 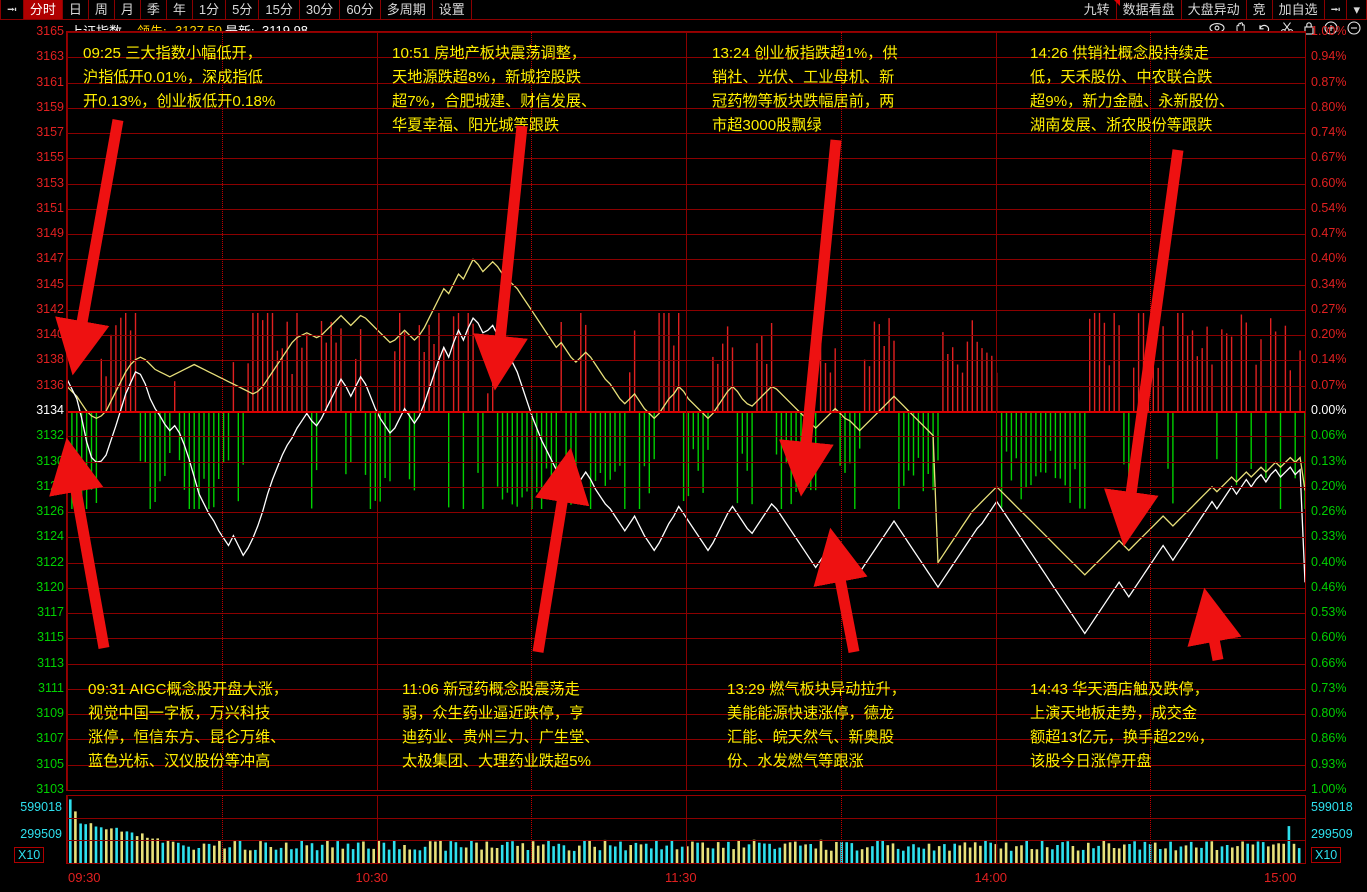 I want to click on tab-quarter: 季, so click(x=154, y=9).